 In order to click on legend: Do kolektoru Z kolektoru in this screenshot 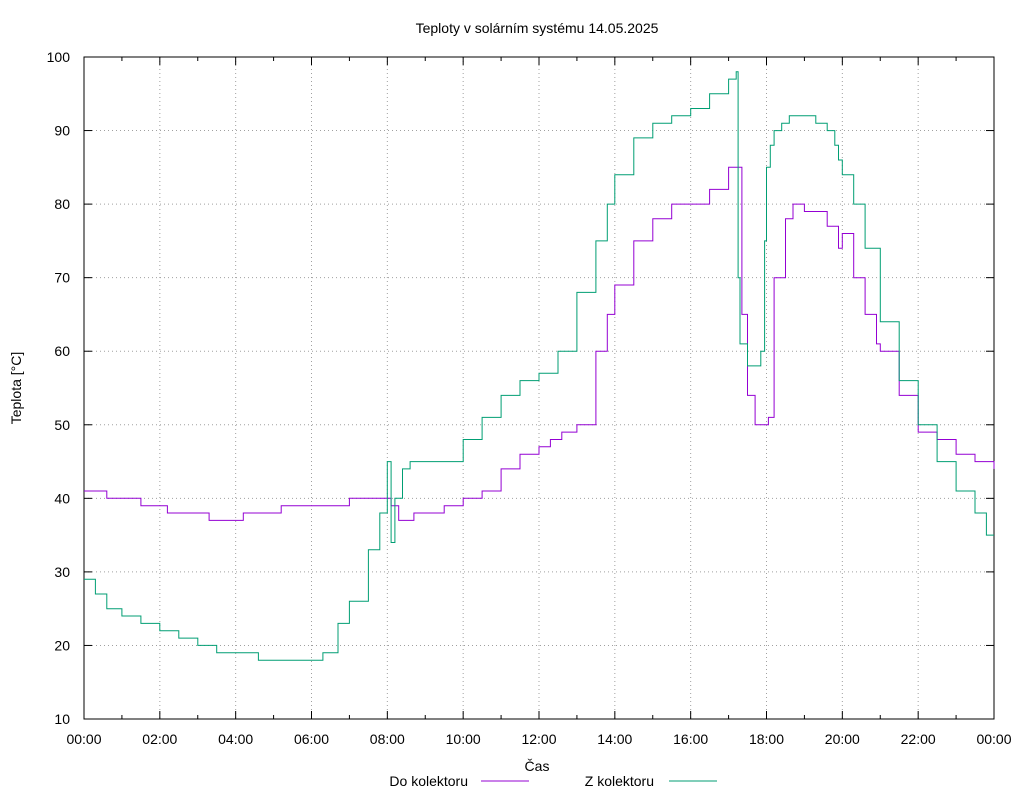, I will do `click(553, 781)`.